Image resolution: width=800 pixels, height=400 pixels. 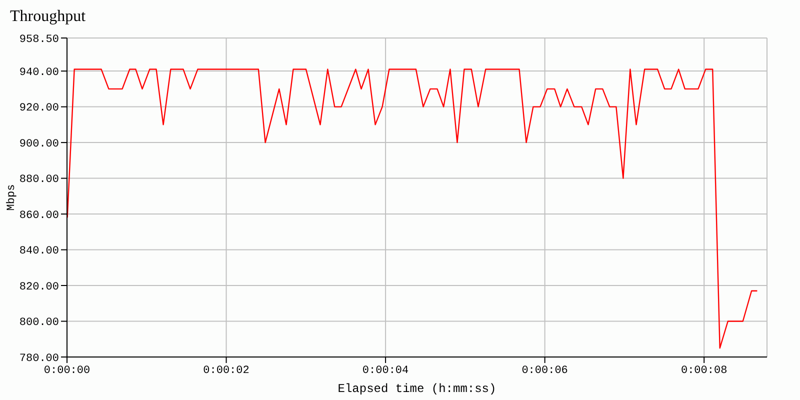 What do you see at coordinates (39, 287) in the screenshot?
I see `y-tick-label: 820.00` at bounding box center [39, 287].